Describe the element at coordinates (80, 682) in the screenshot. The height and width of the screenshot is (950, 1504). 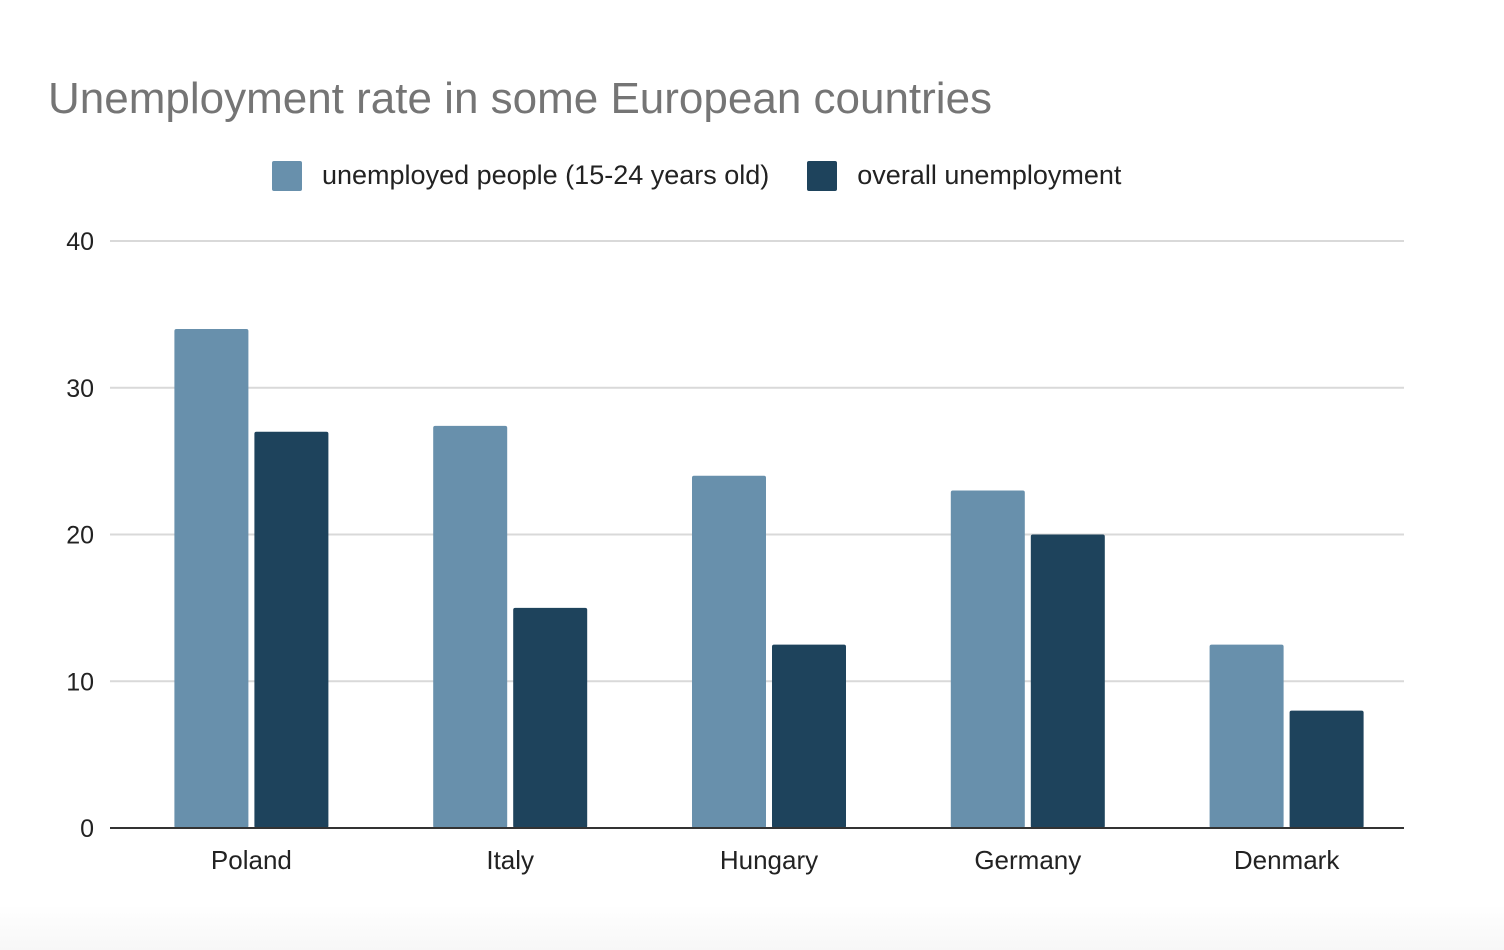
I see `y-tick-label-10: 10` at that location.